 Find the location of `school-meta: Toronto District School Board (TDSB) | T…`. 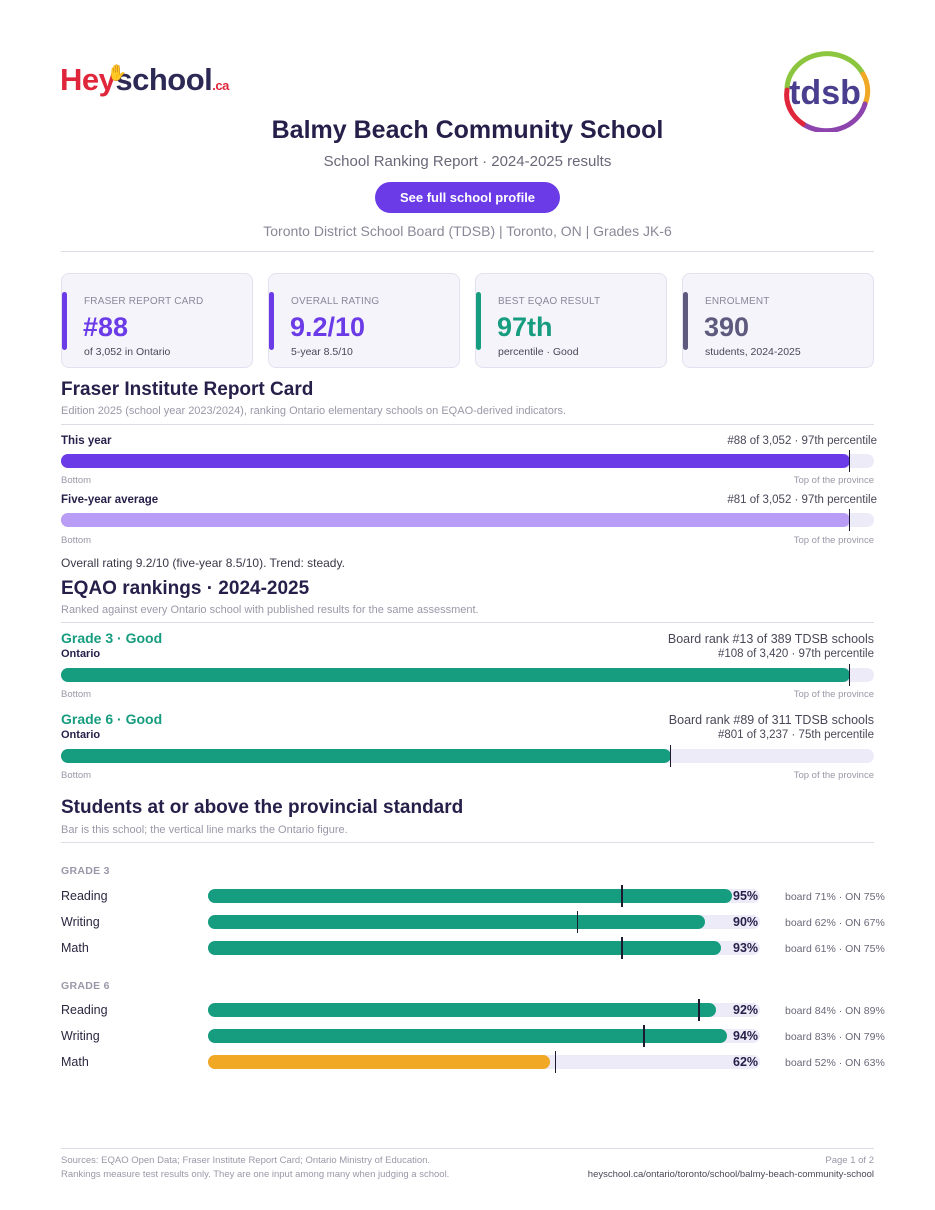

school-meta: Toronto District School Board (TDSB) | T… is located at coordinates (467, 231).